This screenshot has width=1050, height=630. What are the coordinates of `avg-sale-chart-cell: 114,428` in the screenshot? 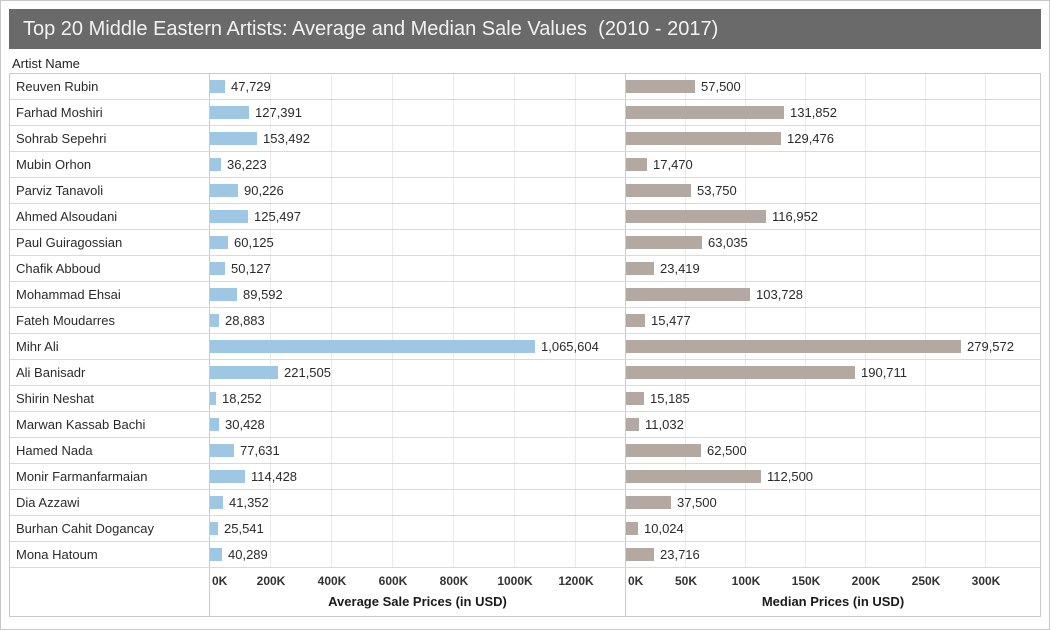 It's located at (418, 476).